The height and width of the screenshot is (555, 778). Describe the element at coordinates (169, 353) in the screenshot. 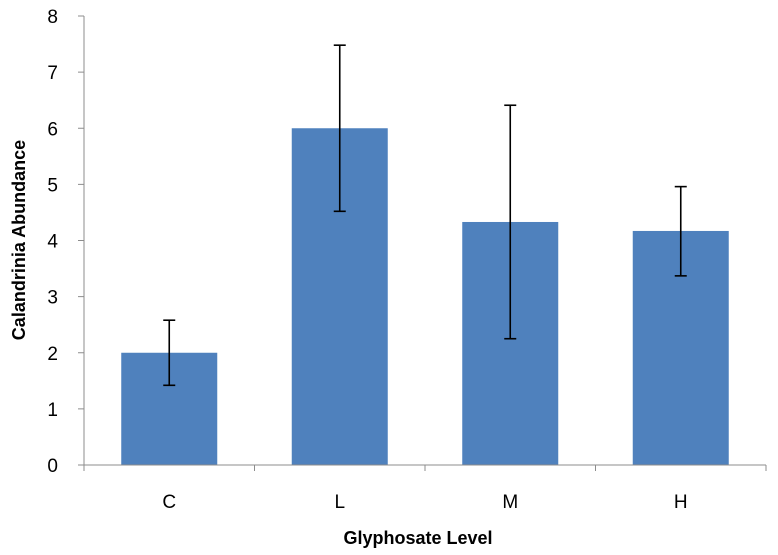

I see `error-bar-C` at that location.